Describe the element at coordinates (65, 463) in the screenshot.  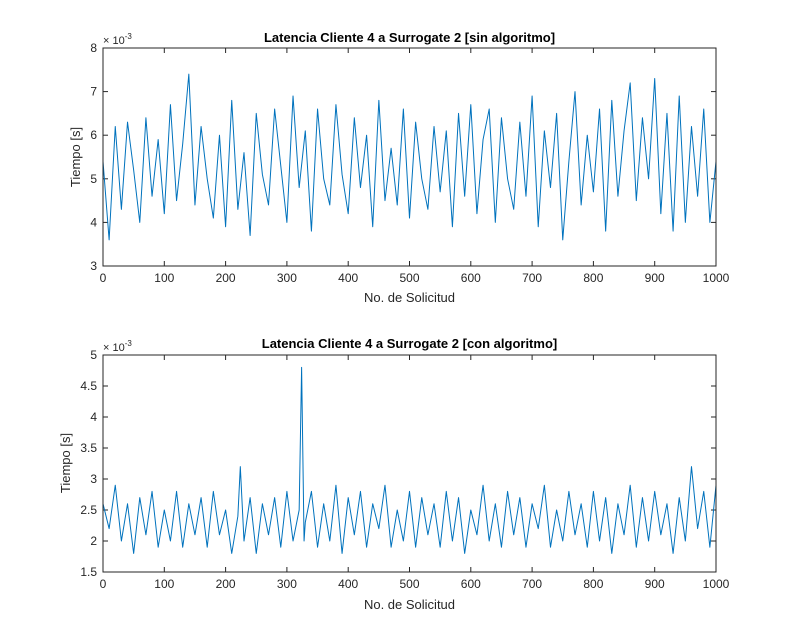
I see `y-axis-label-bottom: Tiempo [s]` at that location.